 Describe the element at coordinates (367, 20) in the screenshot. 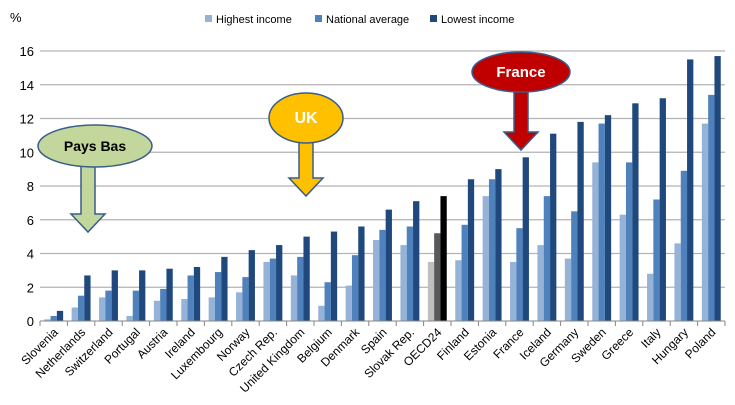

I see `legend-label: National average` at that location.